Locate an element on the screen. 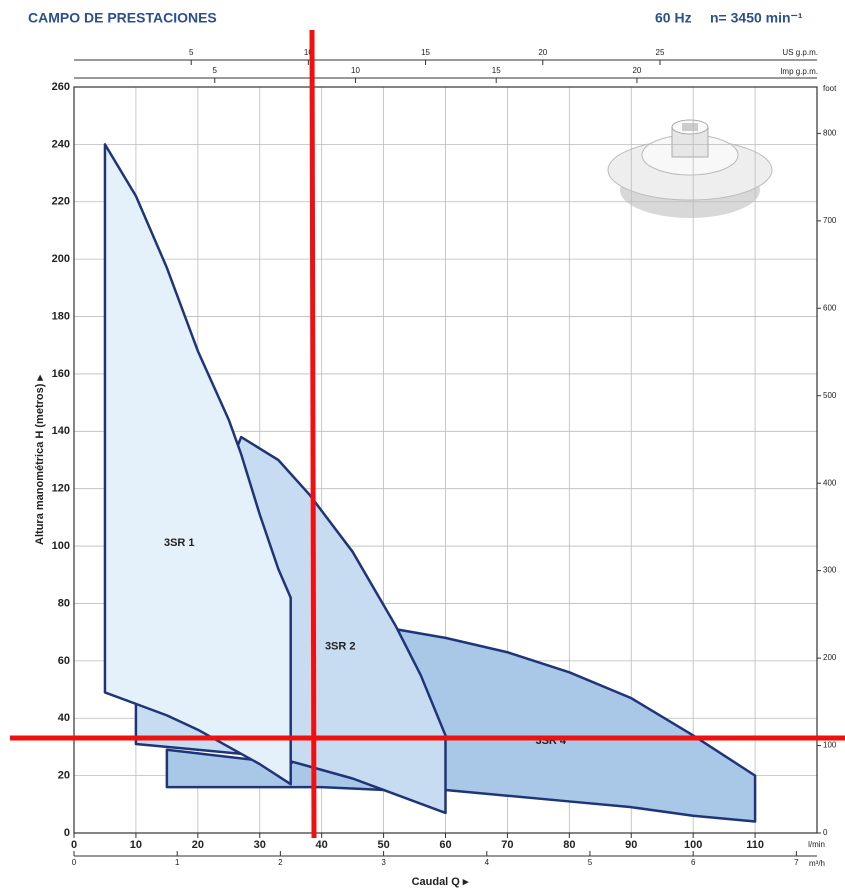  x-tick-label: 50 is located at coordinates (383, 845).